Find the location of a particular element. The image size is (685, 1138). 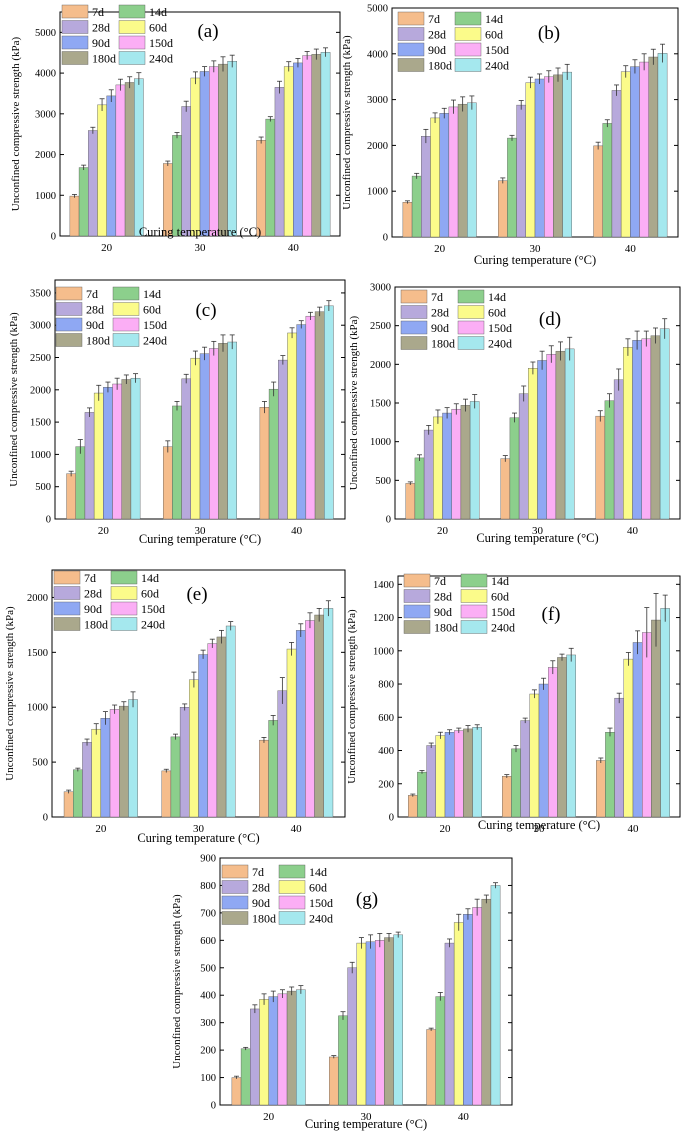

panel-label: (f) is located at coordinates (551, 614).